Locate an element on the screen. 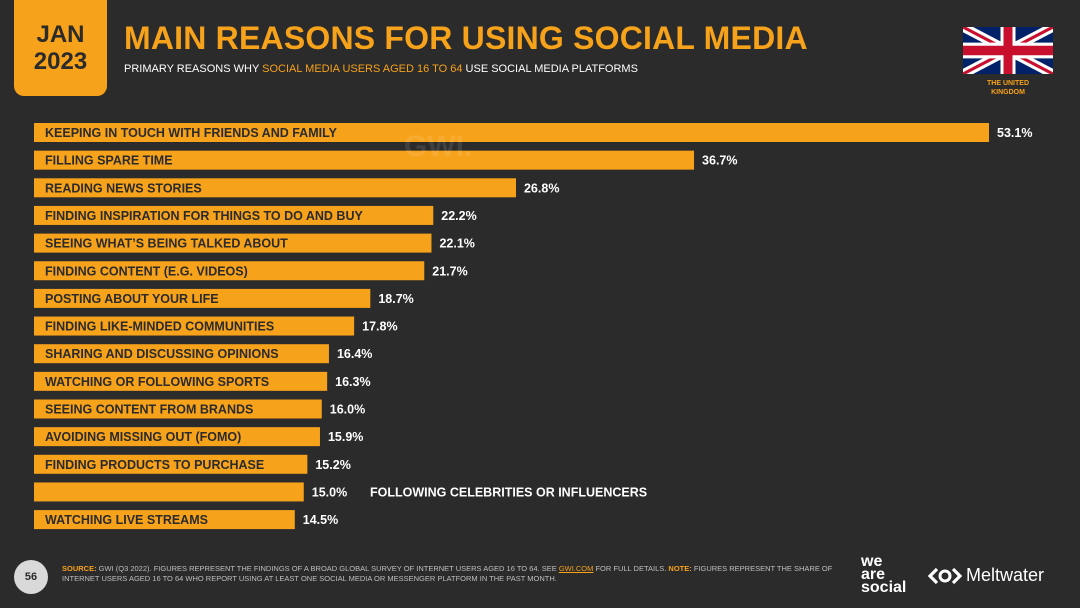 The width and height of the screenshot is (1080, 608). value-label-3: 22.2% is located at coordinates (458, 216).